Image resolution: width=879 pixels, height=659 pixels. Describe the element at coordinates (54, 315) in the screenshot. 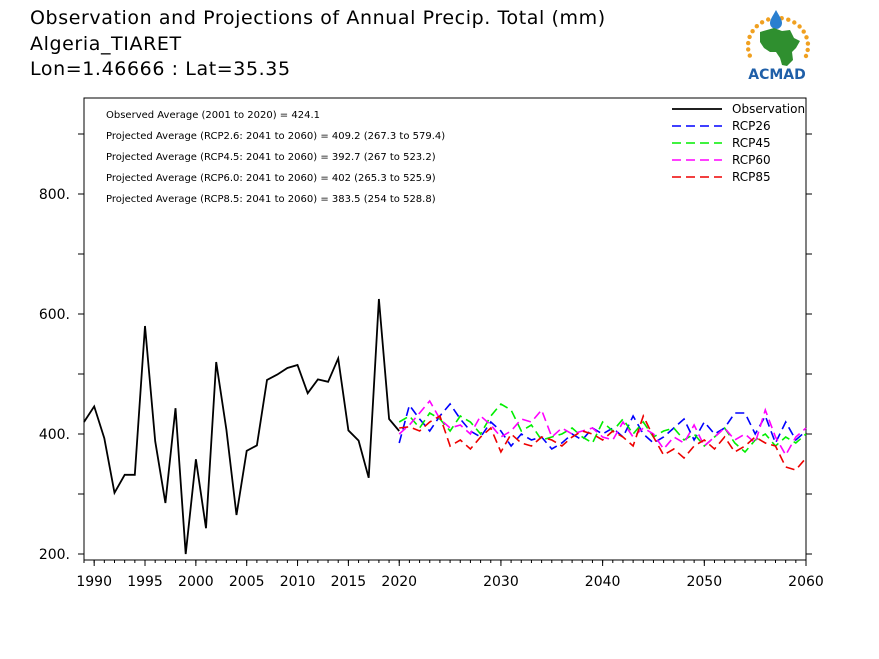

I see `y-tick-label: 600.` at that location.